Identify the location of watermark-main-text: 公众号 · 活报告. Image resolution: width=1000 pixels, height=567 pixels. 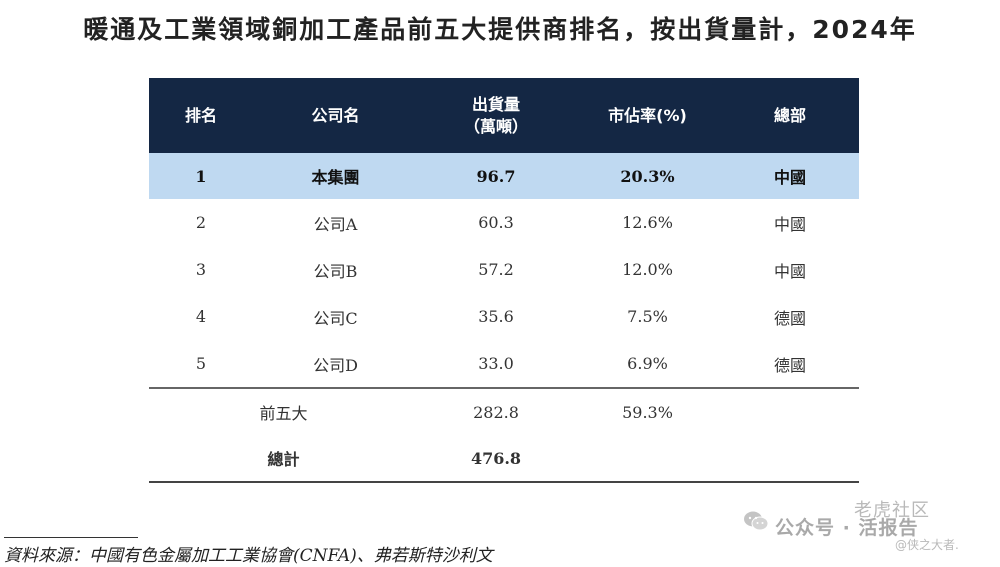
(847, 528).